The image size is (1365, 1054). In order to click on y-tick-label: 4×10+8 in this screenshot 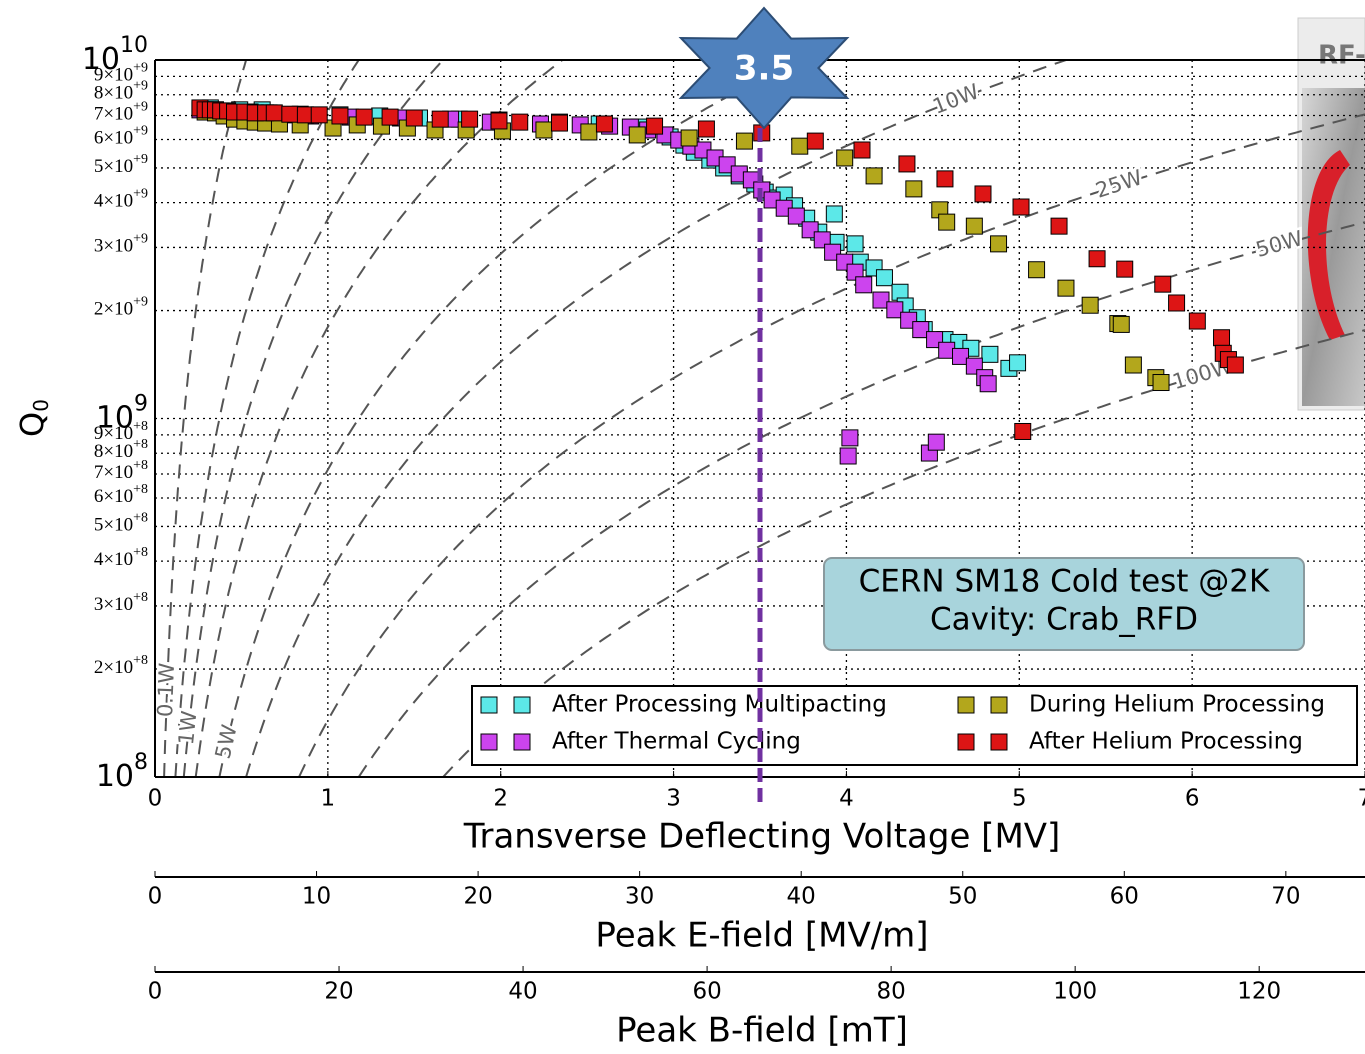, I will do `click(121, 557)`.